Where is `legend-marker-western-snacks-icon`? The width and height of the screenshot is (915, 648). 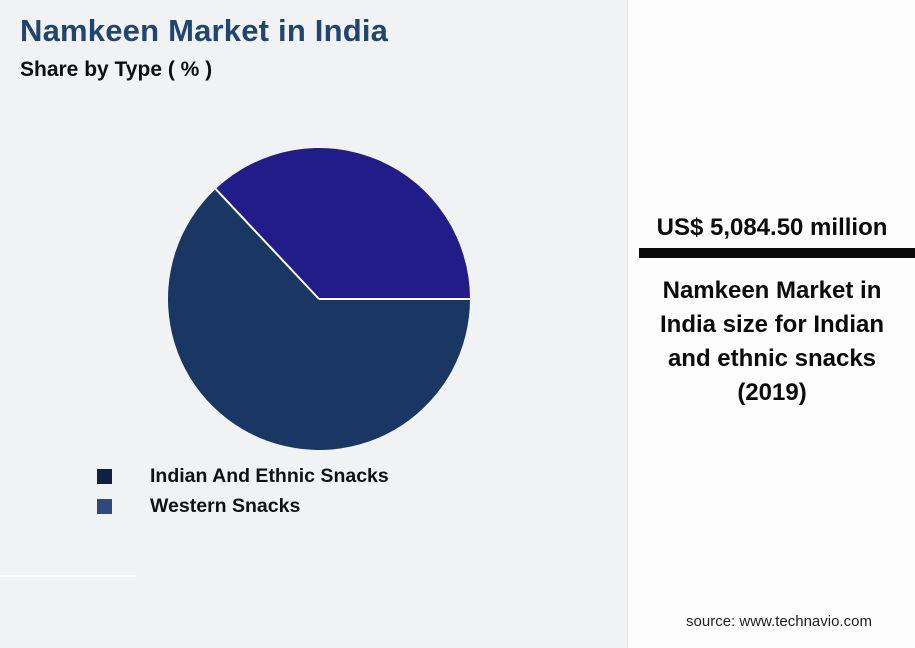 legend-marker-western-snacks-icon is located at coordinates (104, 506).